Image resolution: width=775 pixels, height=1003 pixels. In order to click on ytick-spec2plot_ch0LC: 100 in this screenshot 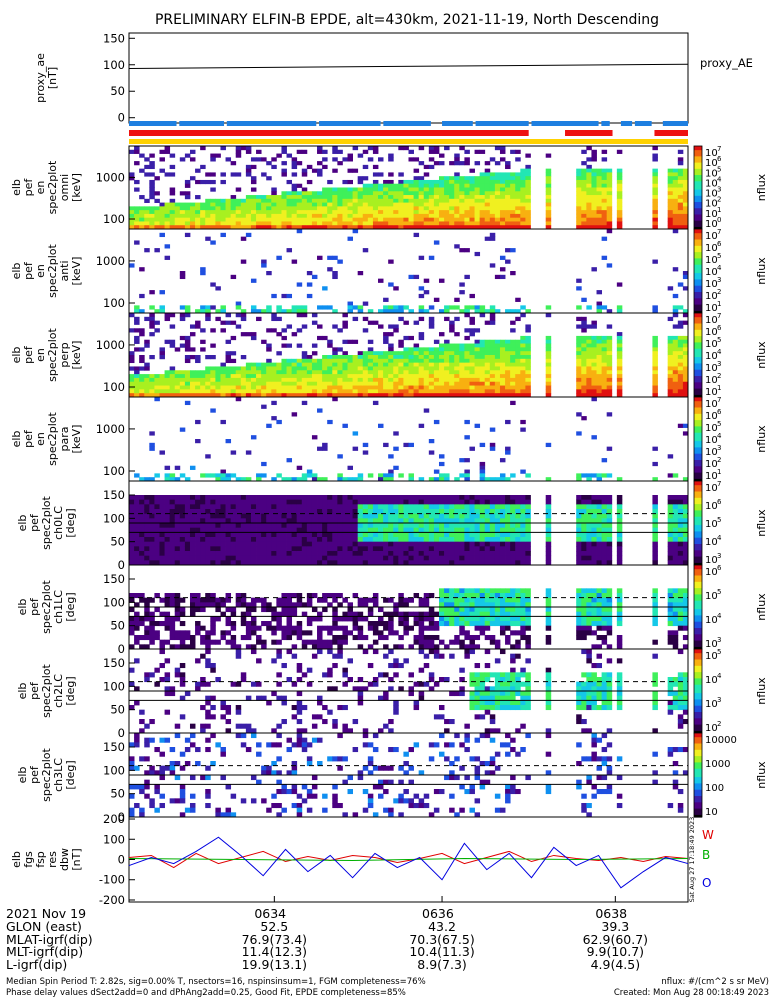, I will do `click(114, 518)`.